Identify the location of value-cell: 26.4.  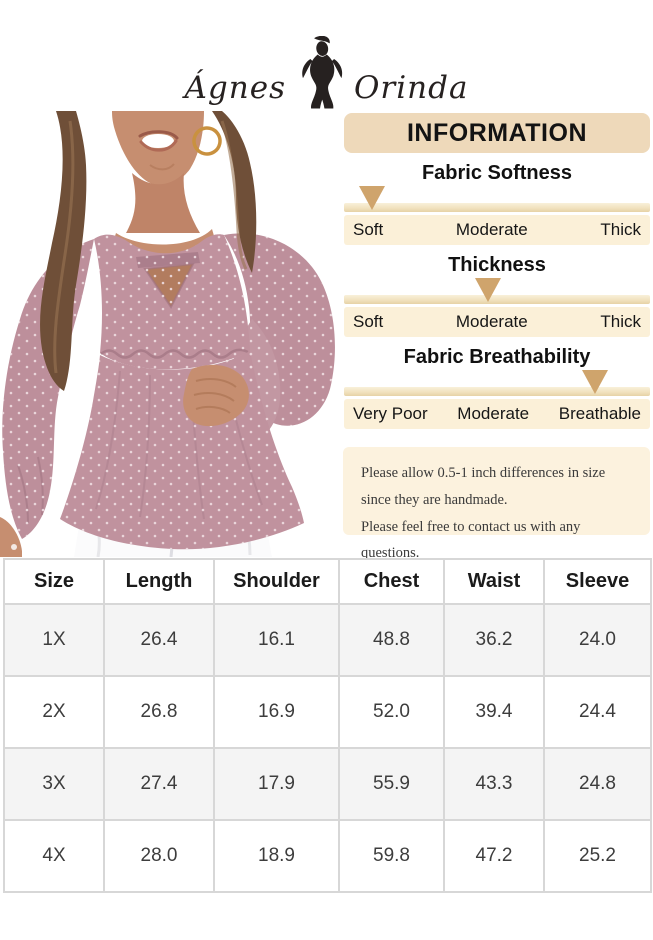
(159, 640).